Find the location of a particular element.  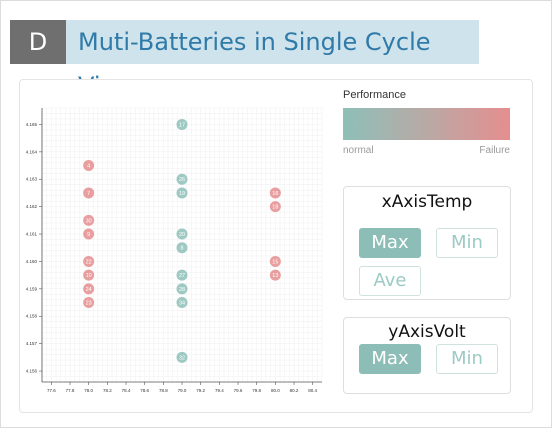

battery-point-label: 24 is located at coordinates (89, 290).